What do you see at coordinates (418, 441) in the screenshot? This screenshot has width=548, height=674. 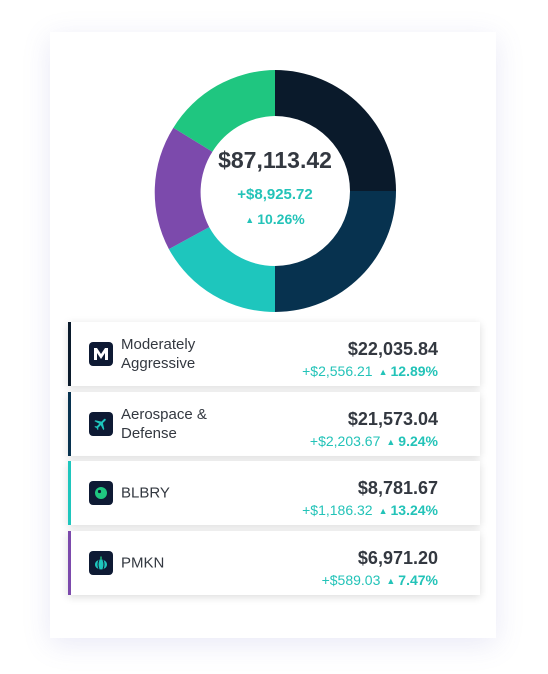 I see `holding-pct-value: 9.24%` at bounding box center [418, 441].